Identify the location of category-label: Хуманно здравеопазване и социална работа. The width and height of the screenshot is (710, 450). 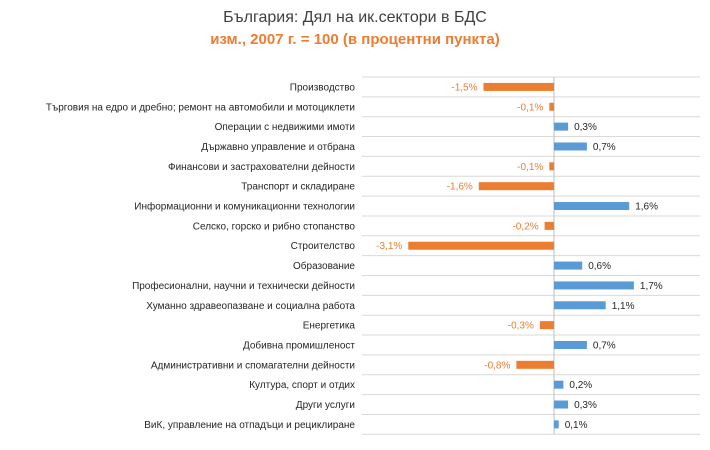
(250, 306).